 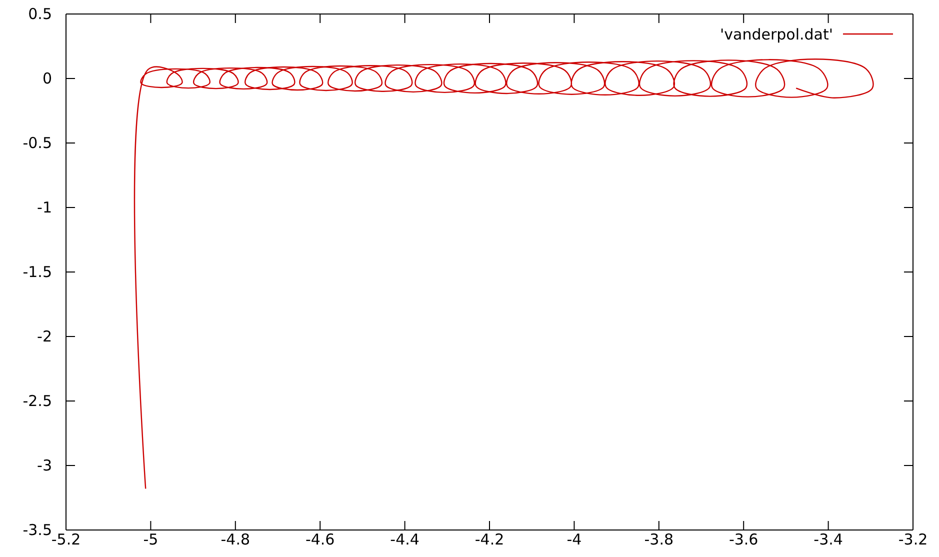 What do you see at coordinates (913, 539) in the screenshot?
I see `x-tick-label: -3.2` at bounding box center [913, 539].